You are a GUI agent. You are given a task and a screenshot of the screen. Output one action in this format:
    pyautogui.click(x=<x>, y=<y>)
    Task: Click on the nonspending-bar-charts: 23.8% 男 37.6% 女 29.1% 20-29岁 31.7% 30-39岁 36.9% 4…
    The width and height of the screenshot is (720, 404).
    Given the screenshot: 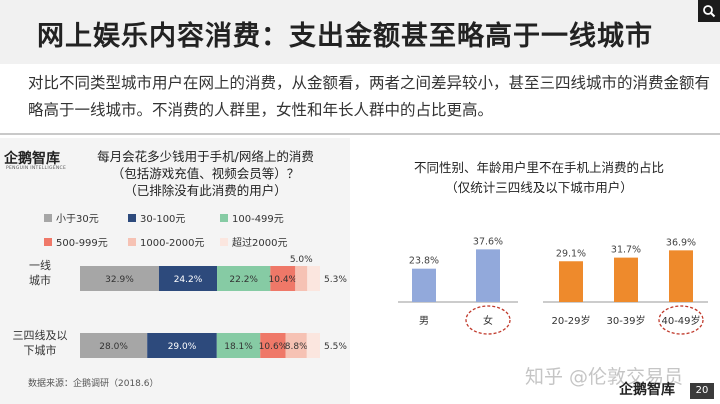 What is the action you would take?
    pyautogui.click(x=553, y=285)
    